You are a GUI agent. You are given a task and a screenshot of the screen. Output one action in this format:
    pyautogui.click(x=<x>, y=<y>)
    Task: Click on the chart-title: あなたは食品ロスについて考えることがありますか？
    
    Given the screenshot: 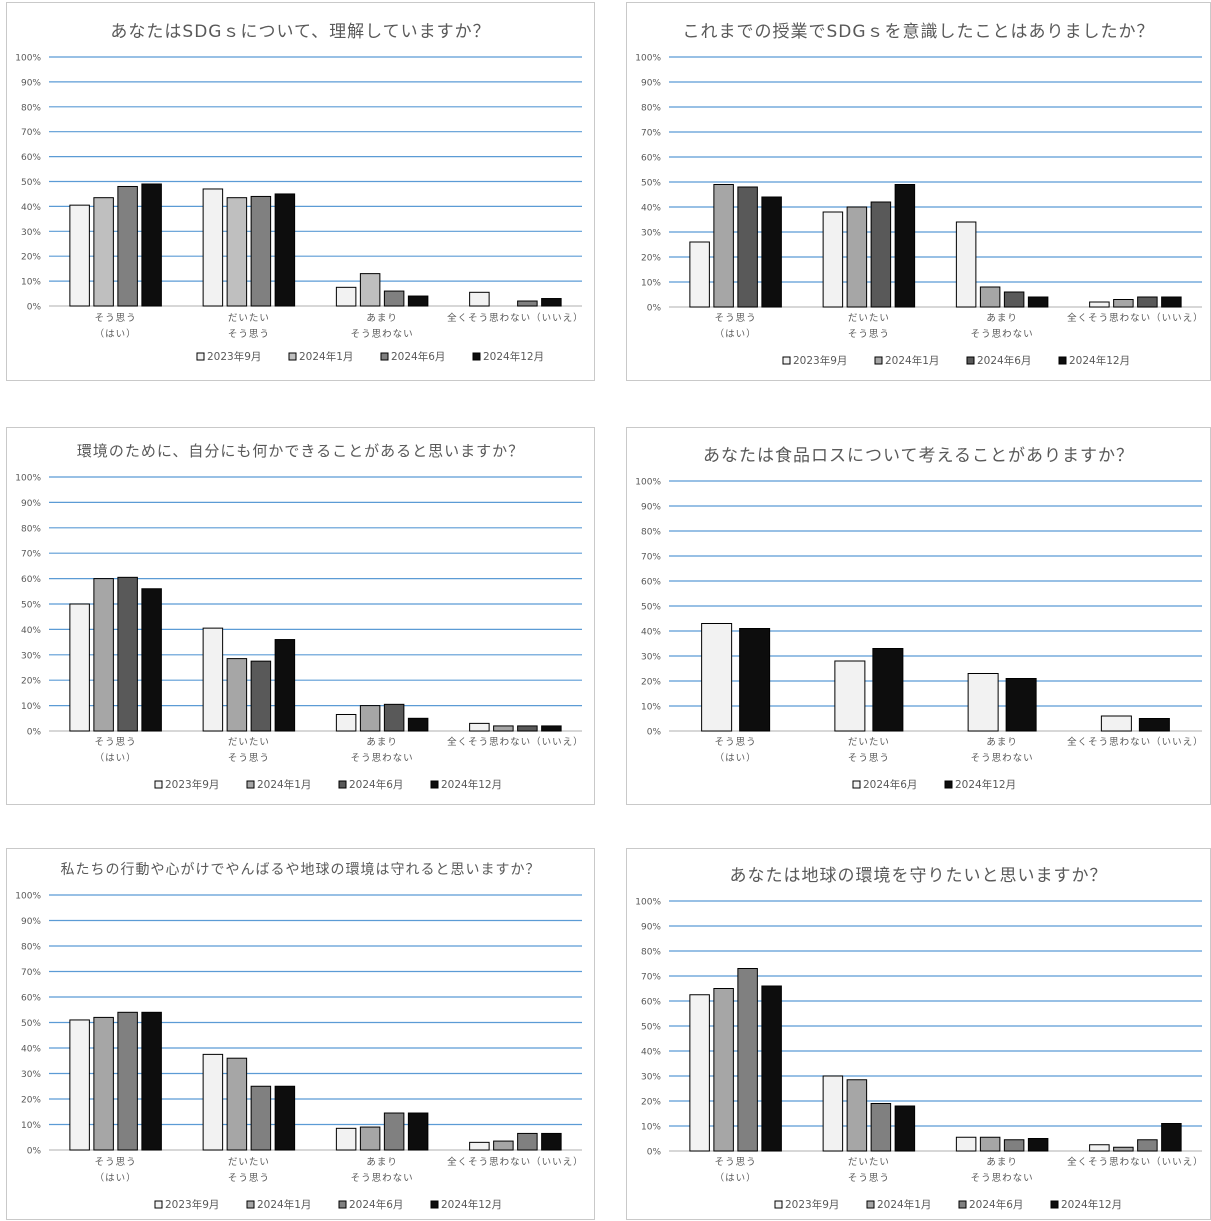 What is the action you would take?
    pyautogui.click(x=918, y=456)
    